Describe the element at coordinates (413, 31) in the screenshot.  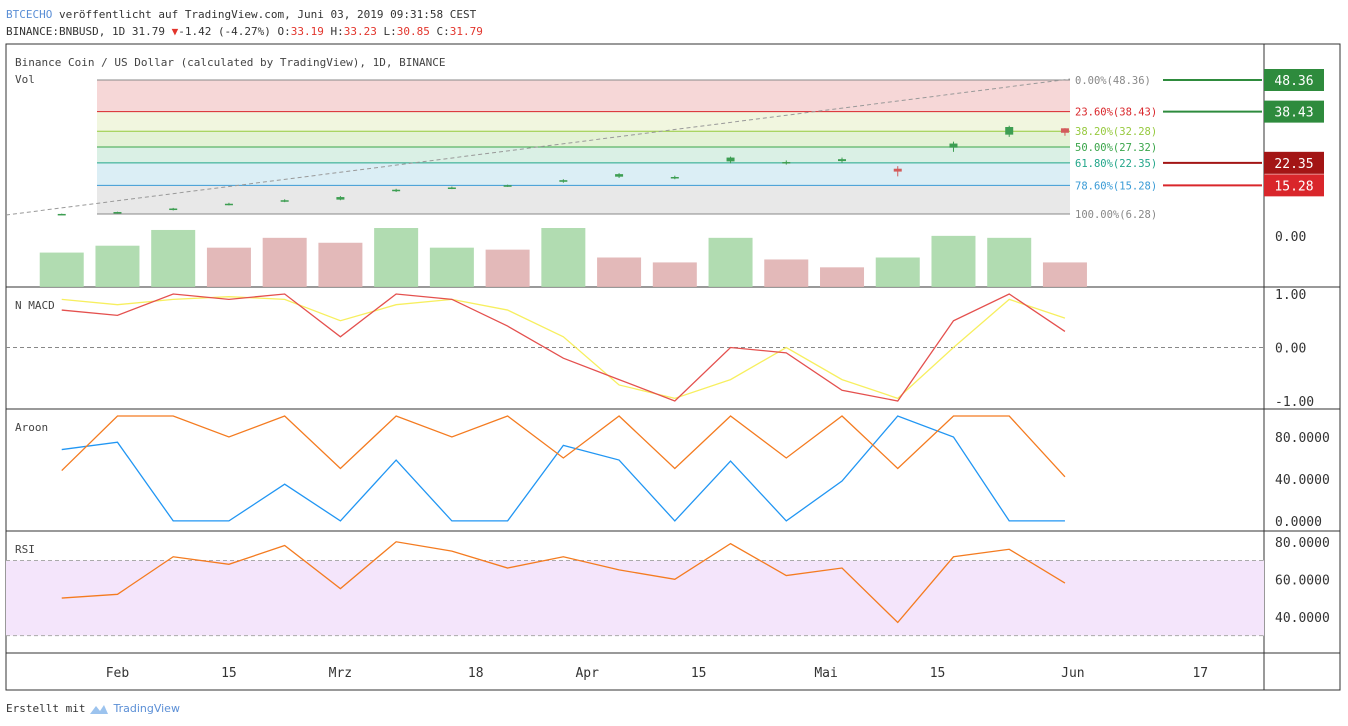
I see `low-value: 30.85` at that location.